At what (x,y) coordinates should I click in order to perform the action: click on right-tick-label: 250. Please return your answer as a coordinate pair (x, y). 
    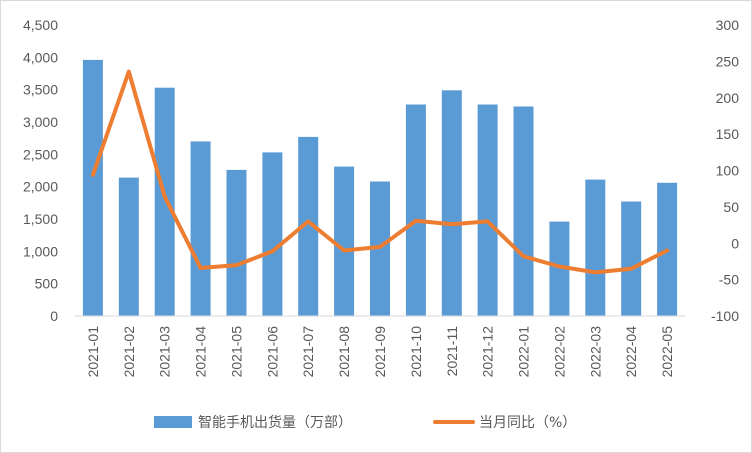
    Looking at the image, I should click on (728, 61).